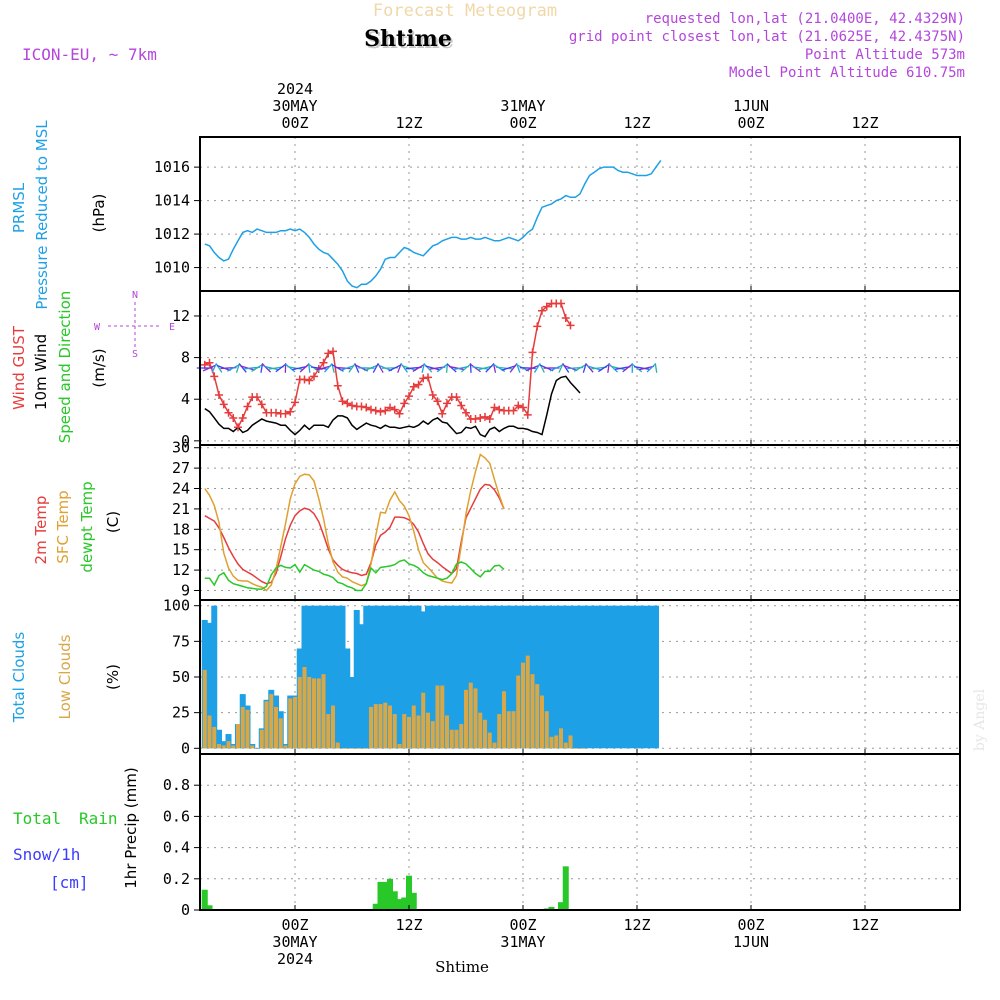 Image resolution: width=1000 pixels, height=1000 pixels. Describe the element at coordinates (181, 468) in the screenshot. I see `y-tick-label: 27` at that location.